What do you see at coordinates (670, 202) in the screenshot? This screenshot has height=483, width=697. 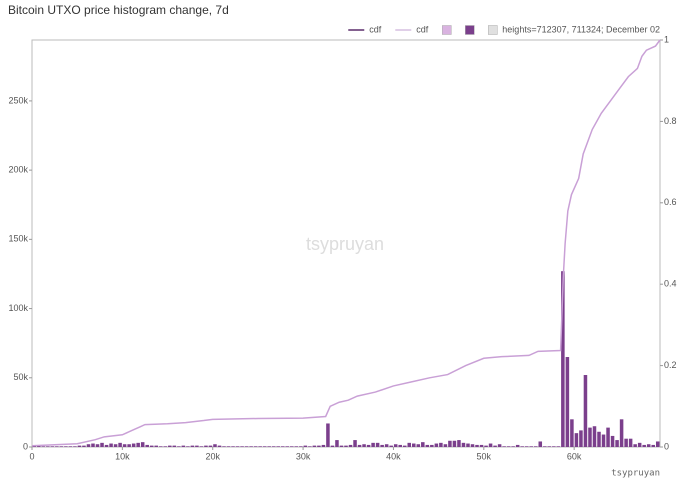 I see `y2-tick-label: 0.6` at bounding box center [670, 202].